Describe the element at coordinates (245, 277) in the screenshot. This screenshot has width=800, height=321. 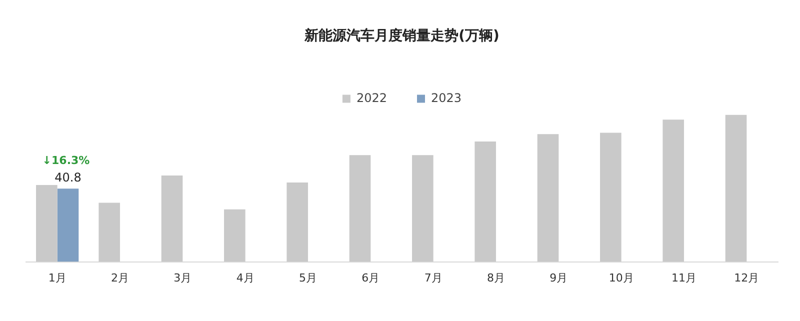
I see `x-tick-label: 4月` at that location.